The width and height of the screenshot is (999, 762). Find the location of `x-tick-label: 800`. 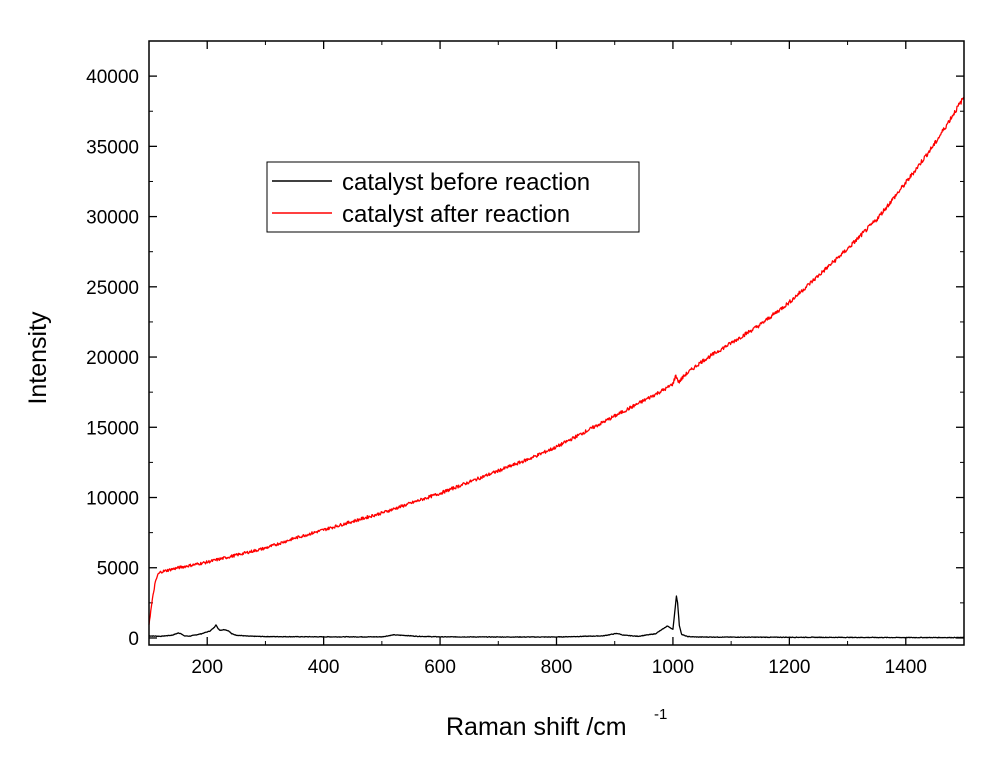

x-tick-label: 800 is located at coordinates (557, 667).